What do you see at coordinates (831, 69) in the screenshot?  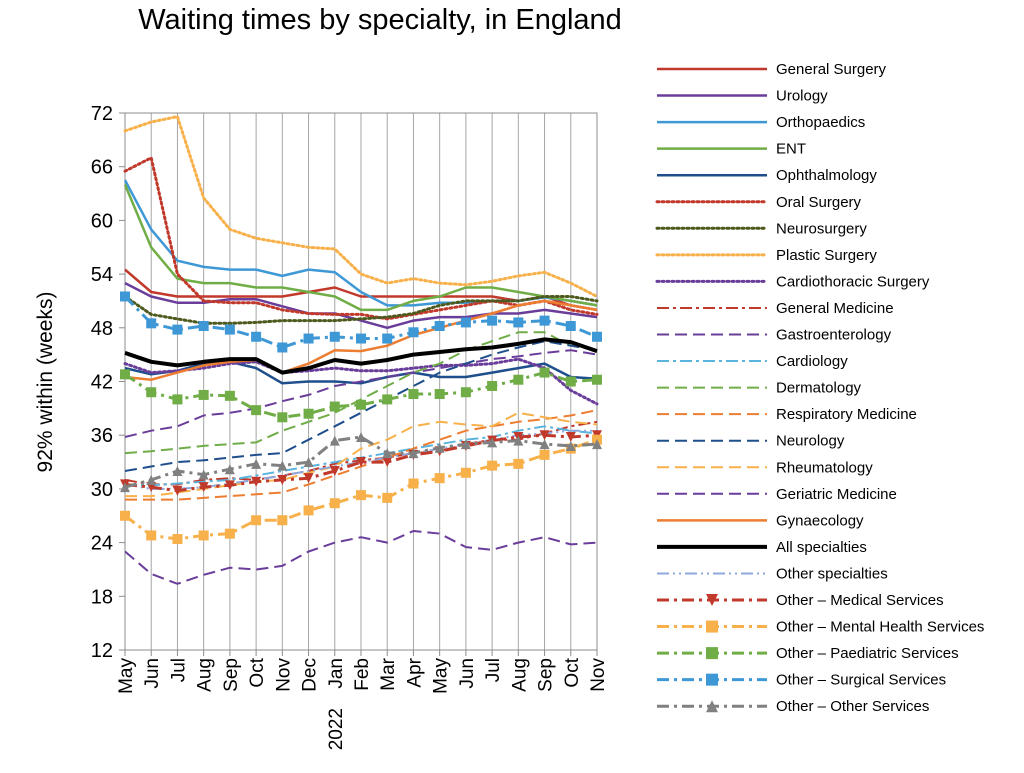 I see `legend-label: General Surgery` at bounding box center [831, 69].